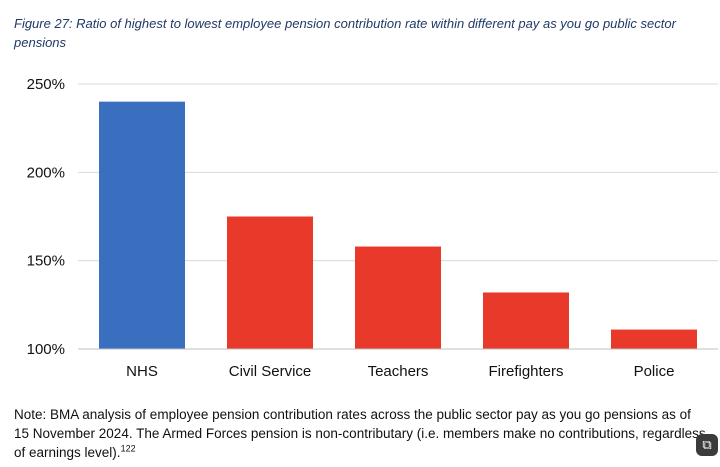 The height and width of the screenshot is (467, 720). What do you see at coordinates (142, 225) in the screenshot?
I see `bar-nhs` at bounding box center [142, 225].